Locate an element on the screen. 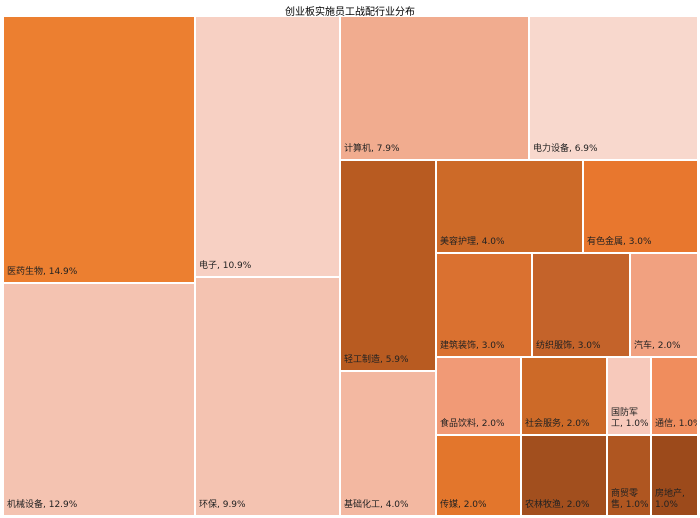  treemap-tile-label: 计算机, 7.9% is located at coordinates (372, 149).